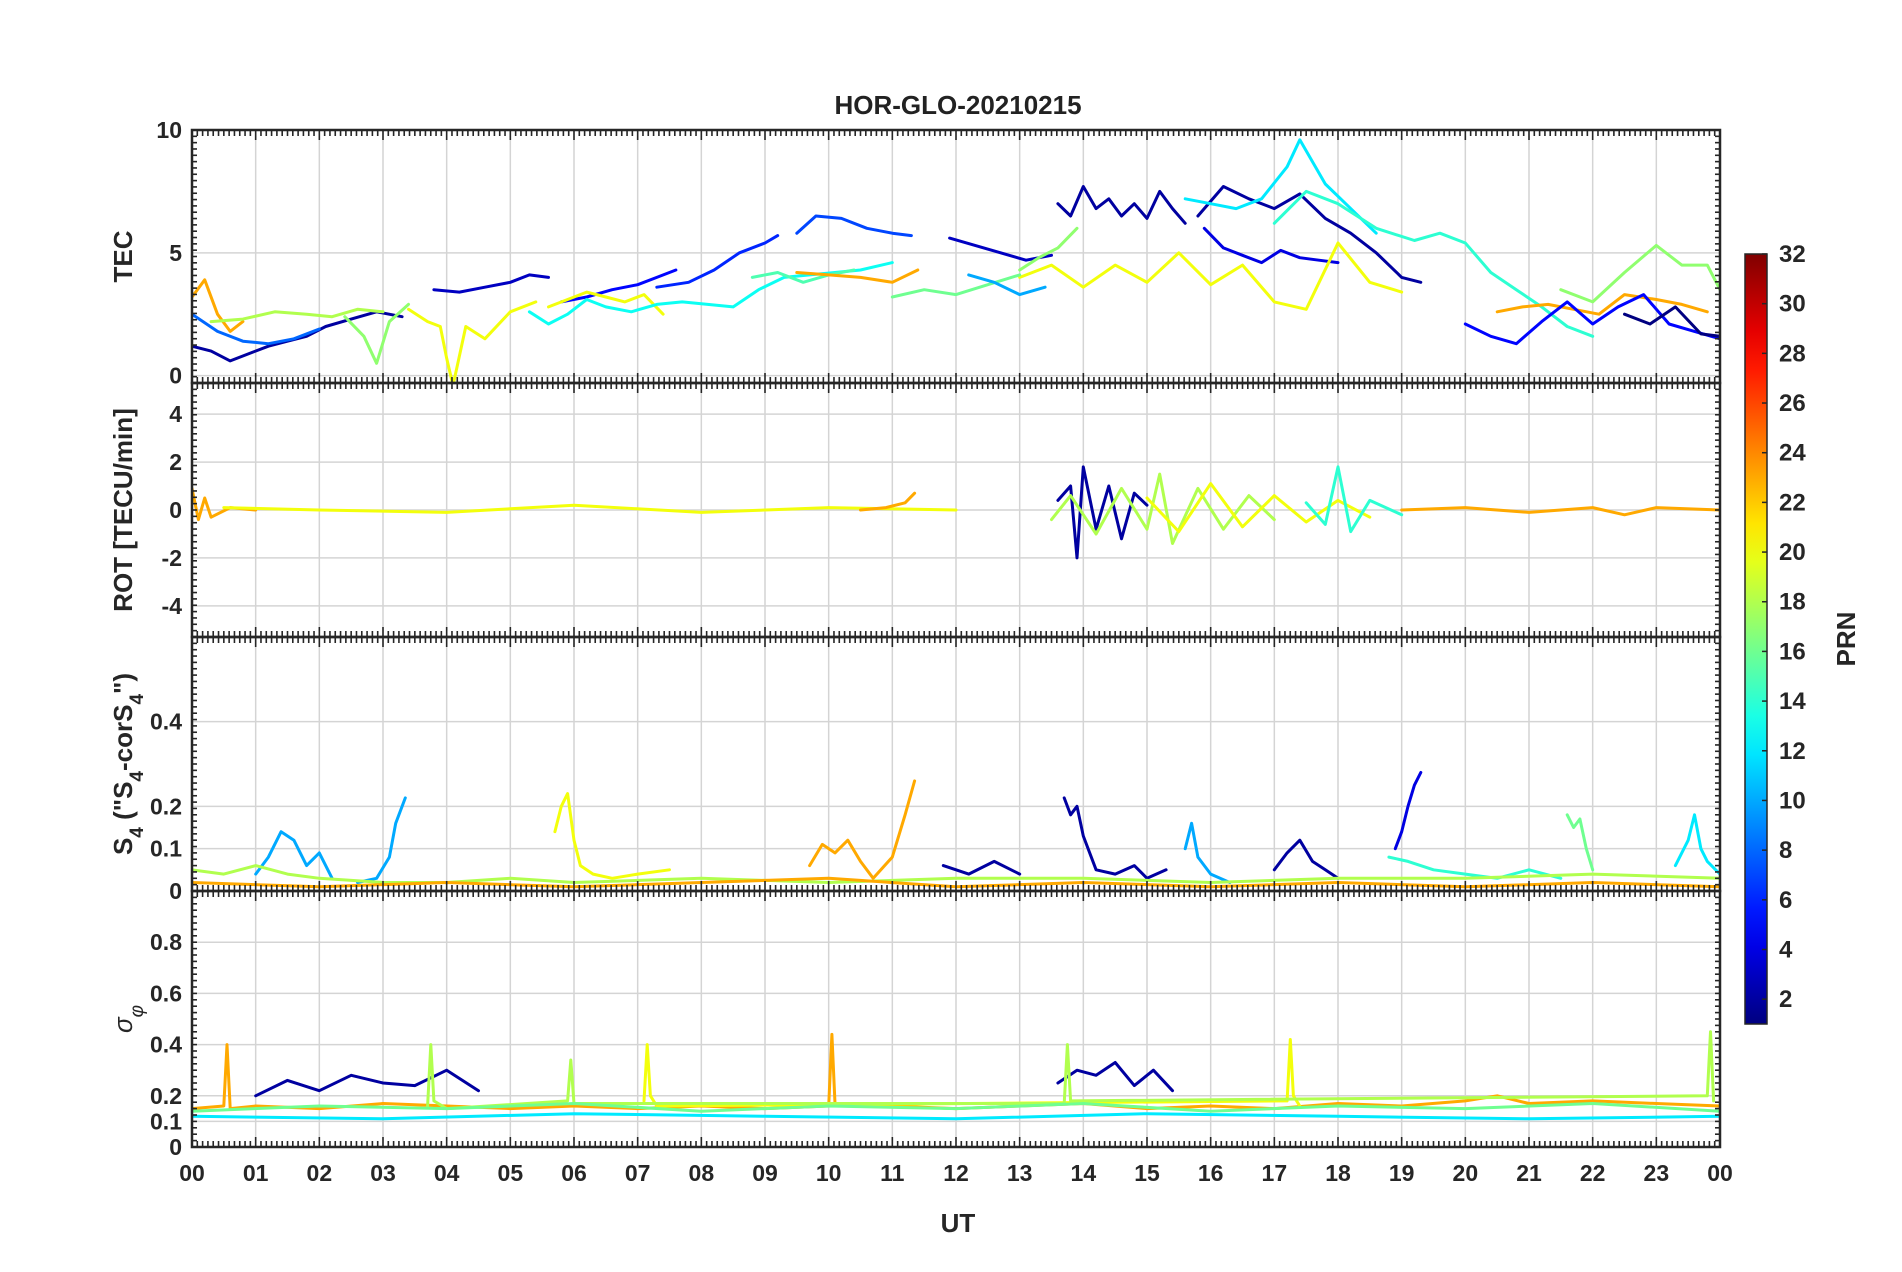 The height and width of the screenshot is (1272, 1902). Describe the element at coordinates (1792, 502) in the screenshot. I see `colorbar-tick-label: 22` at that location.